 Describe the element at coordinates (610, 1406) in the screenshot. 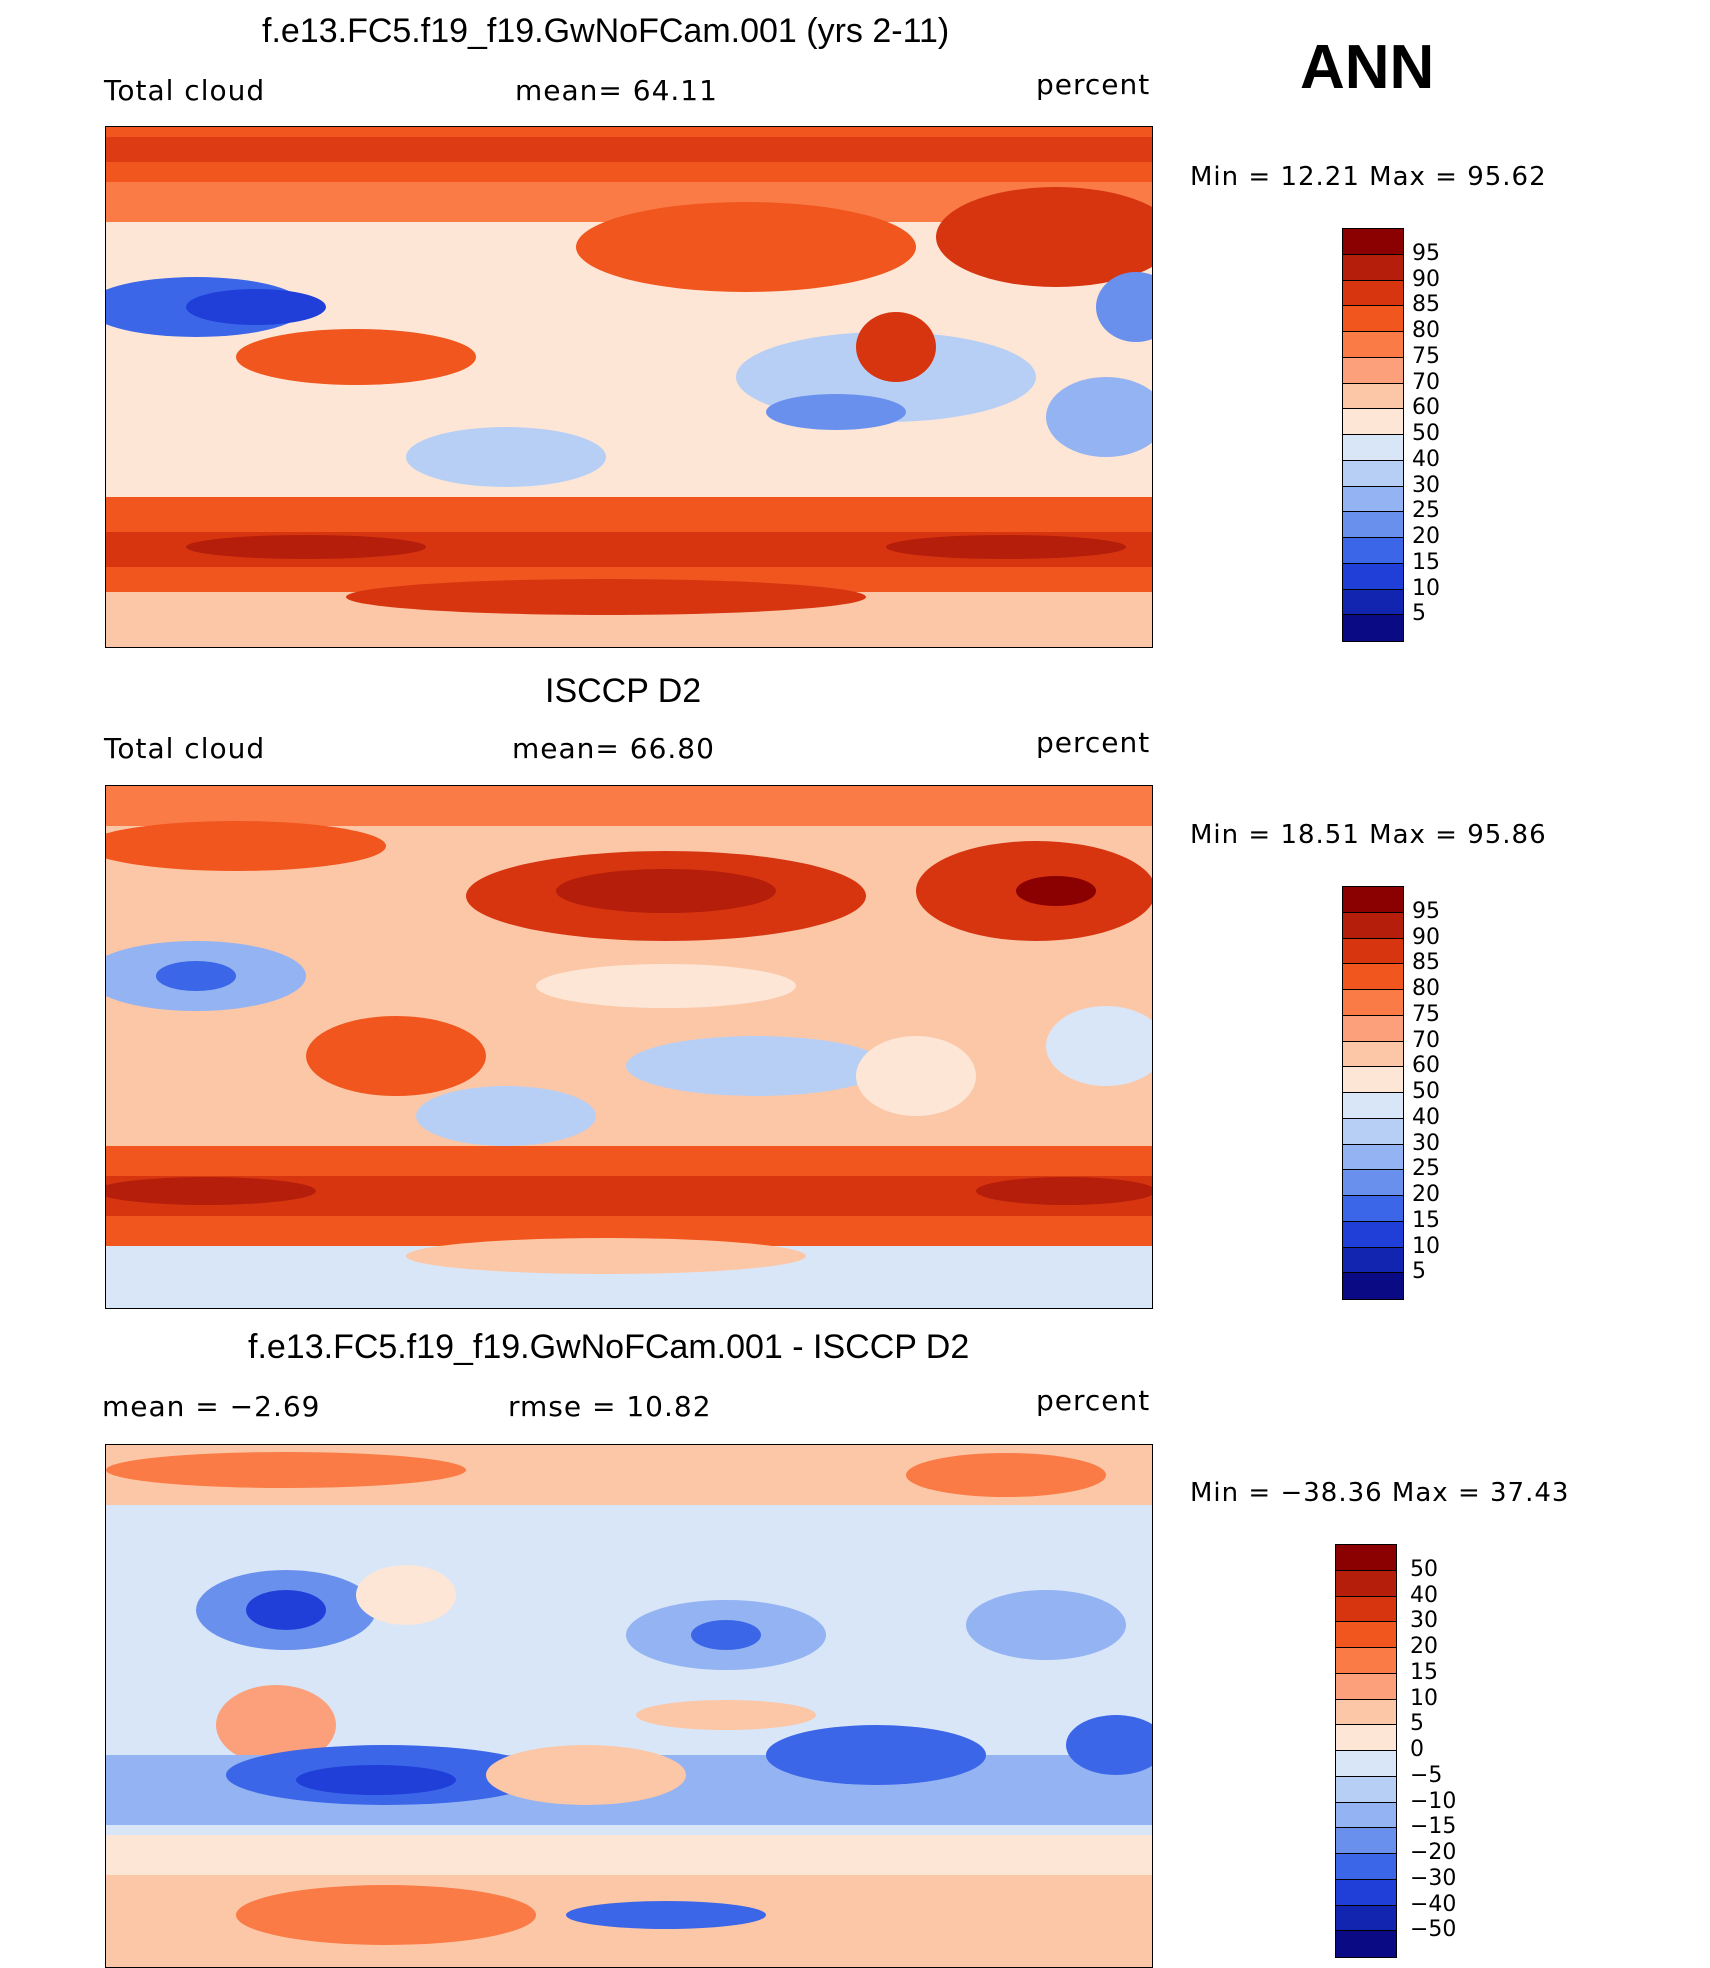

I see `rmse-label: rmse = 10.82` at that location.